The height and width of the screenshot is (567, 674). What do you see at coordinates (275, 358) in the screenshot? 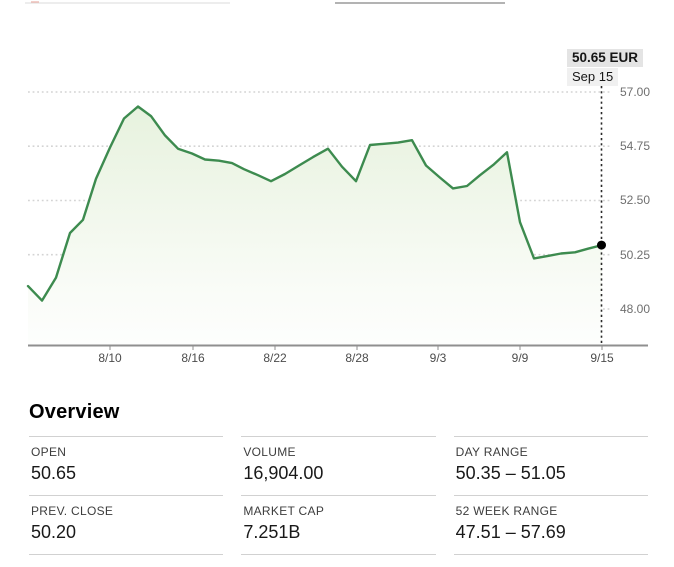
I see `x-tick-label: 8/22` at bounding box center [275, 358].